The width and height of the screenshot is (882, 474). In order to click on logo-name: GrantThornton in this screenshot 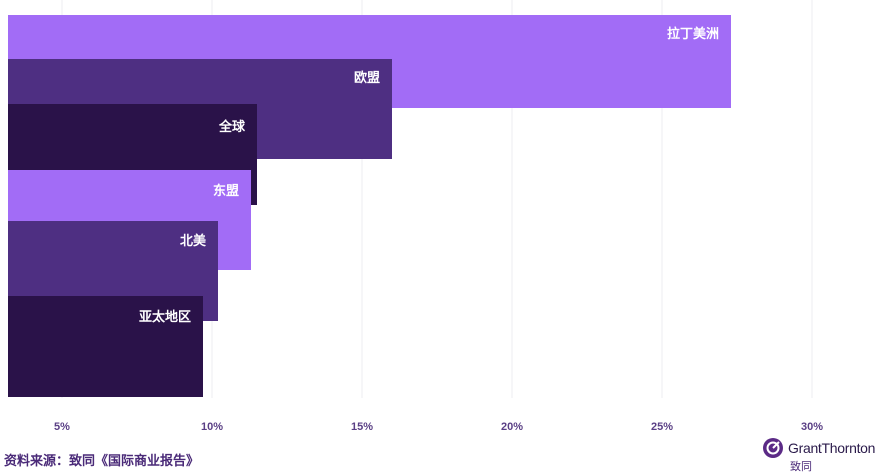, I will do `click(832, 448)`.